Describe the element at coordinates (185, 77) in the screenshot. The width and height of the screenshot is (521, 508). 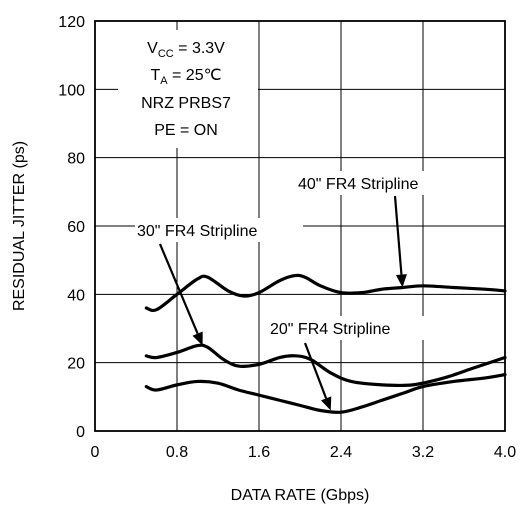
I see `condition-ta: TA = 25℃` at that location.